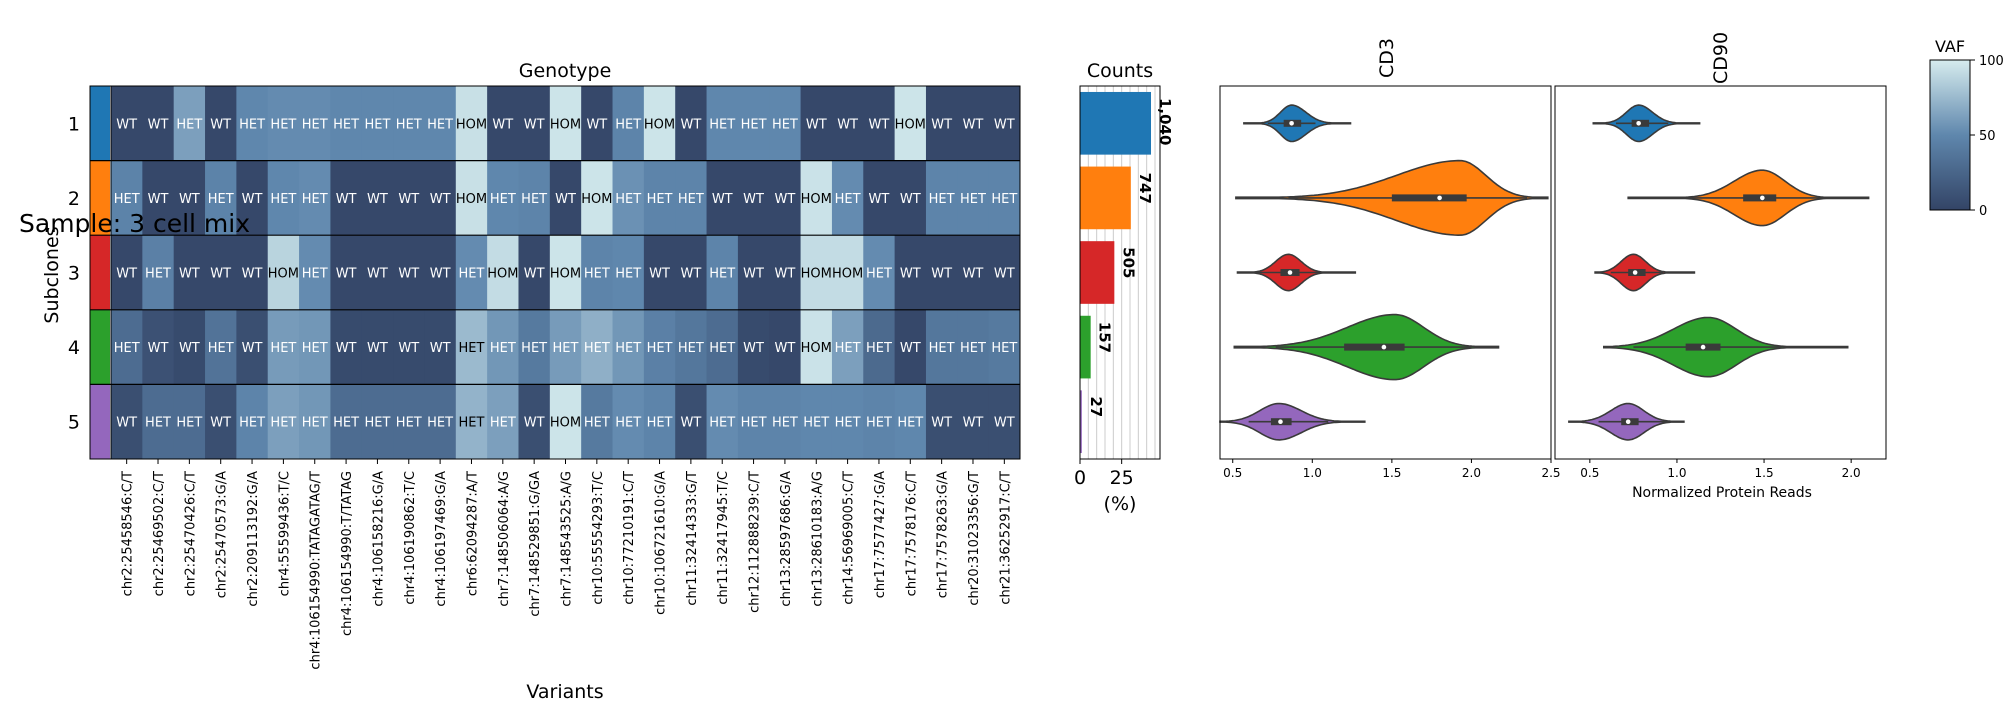 Image resolution: width=2016 pixels, height=712 pixels. Describe the element at coordinates (504, 539) in the screenshot. I see `variant-tick-label: chr7:148506064:A/G` at that location.